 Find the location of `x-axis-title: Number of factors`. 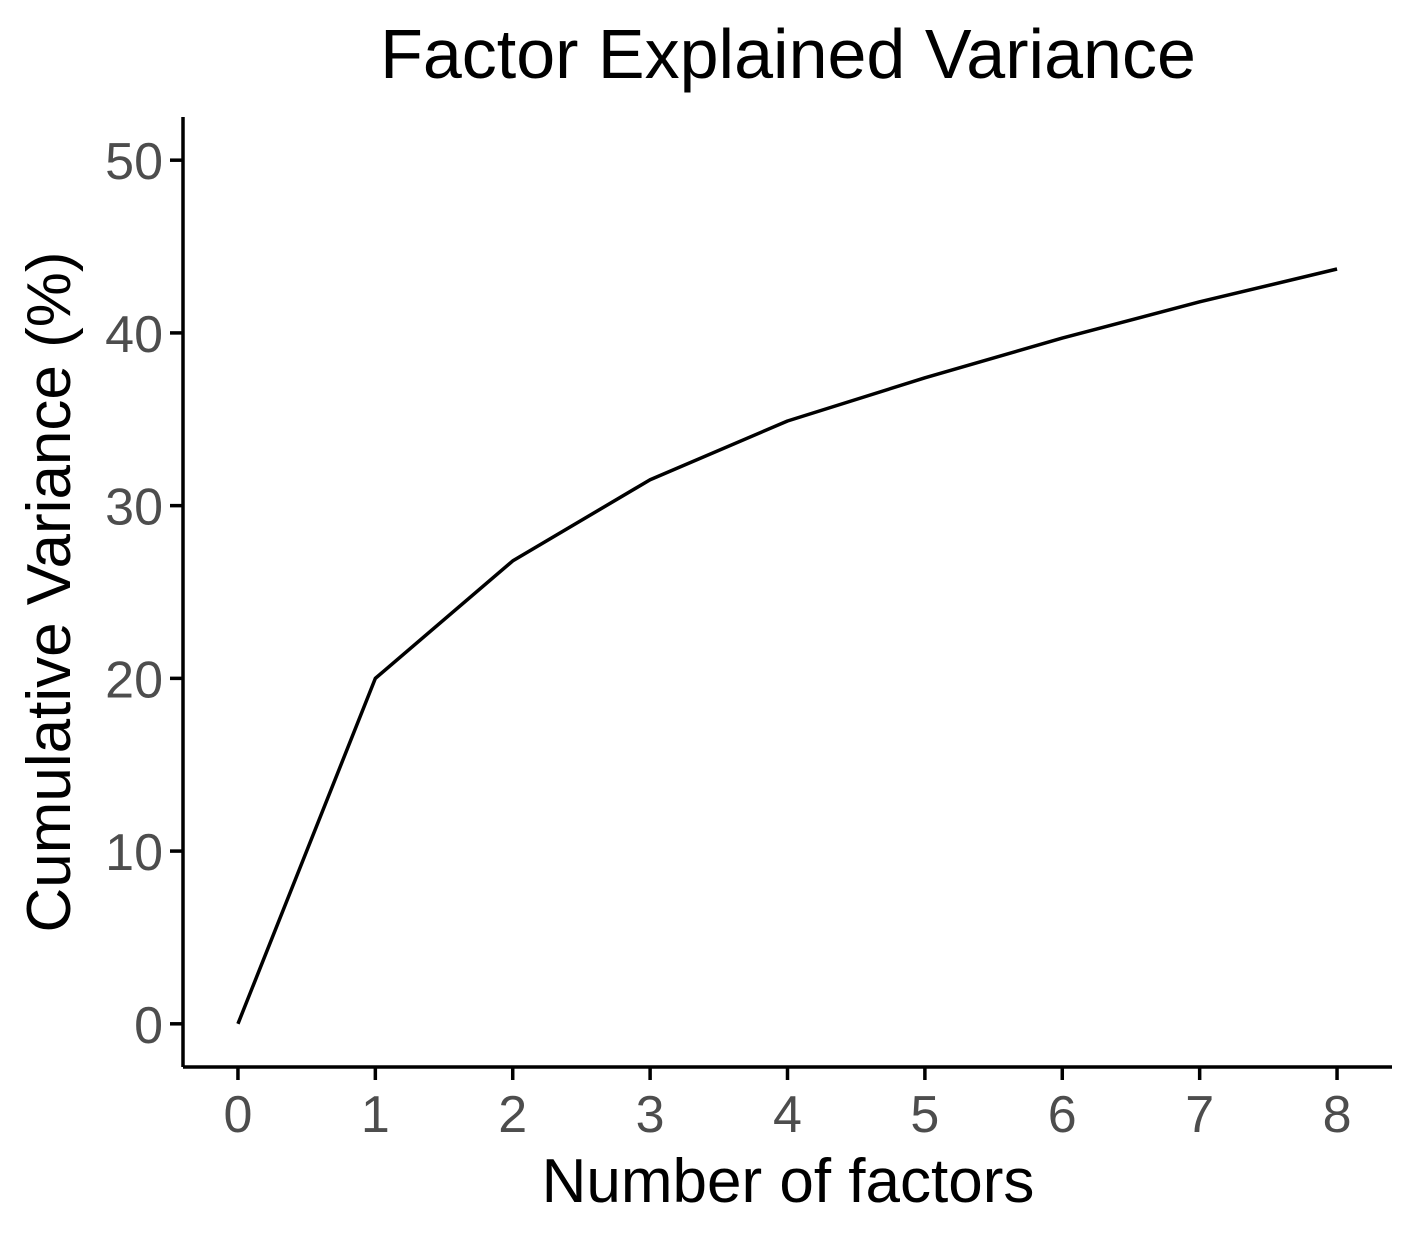

x-axis-title: Number of factors is located at coordinates (788, 1181).